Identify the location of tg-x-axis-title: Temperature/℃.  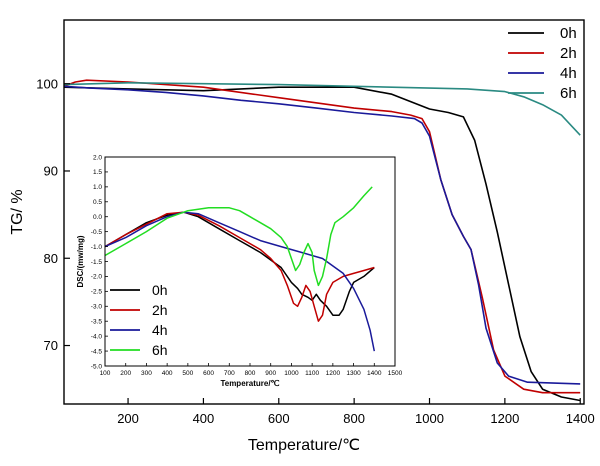
(304, 445).